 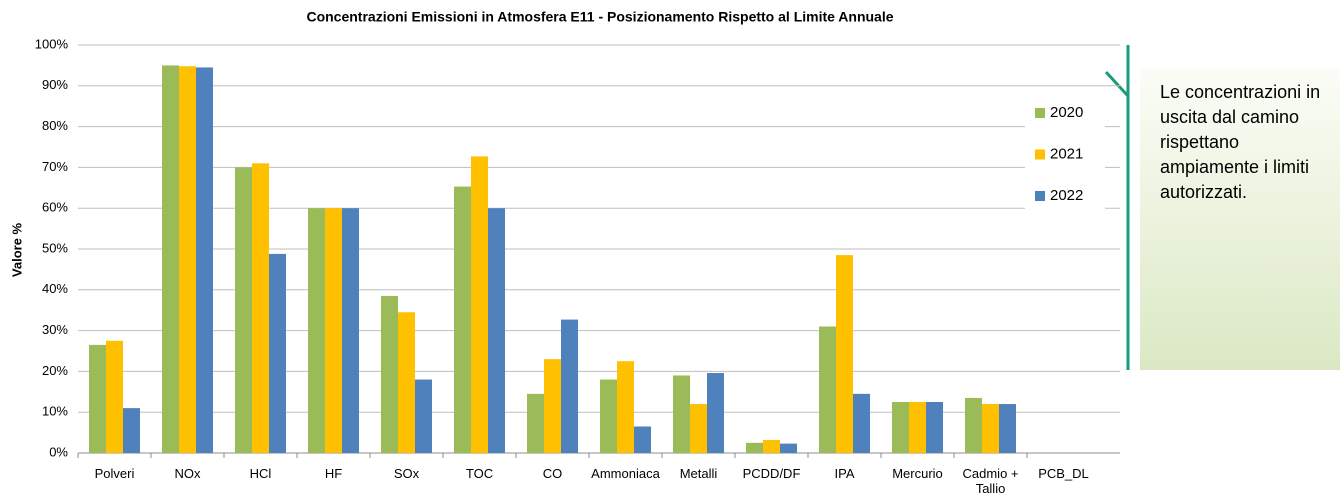 What do you see at coordinates (1117, 84) in the screenshot?
I see `callout-pointer` at bounding box center [1117, 84].